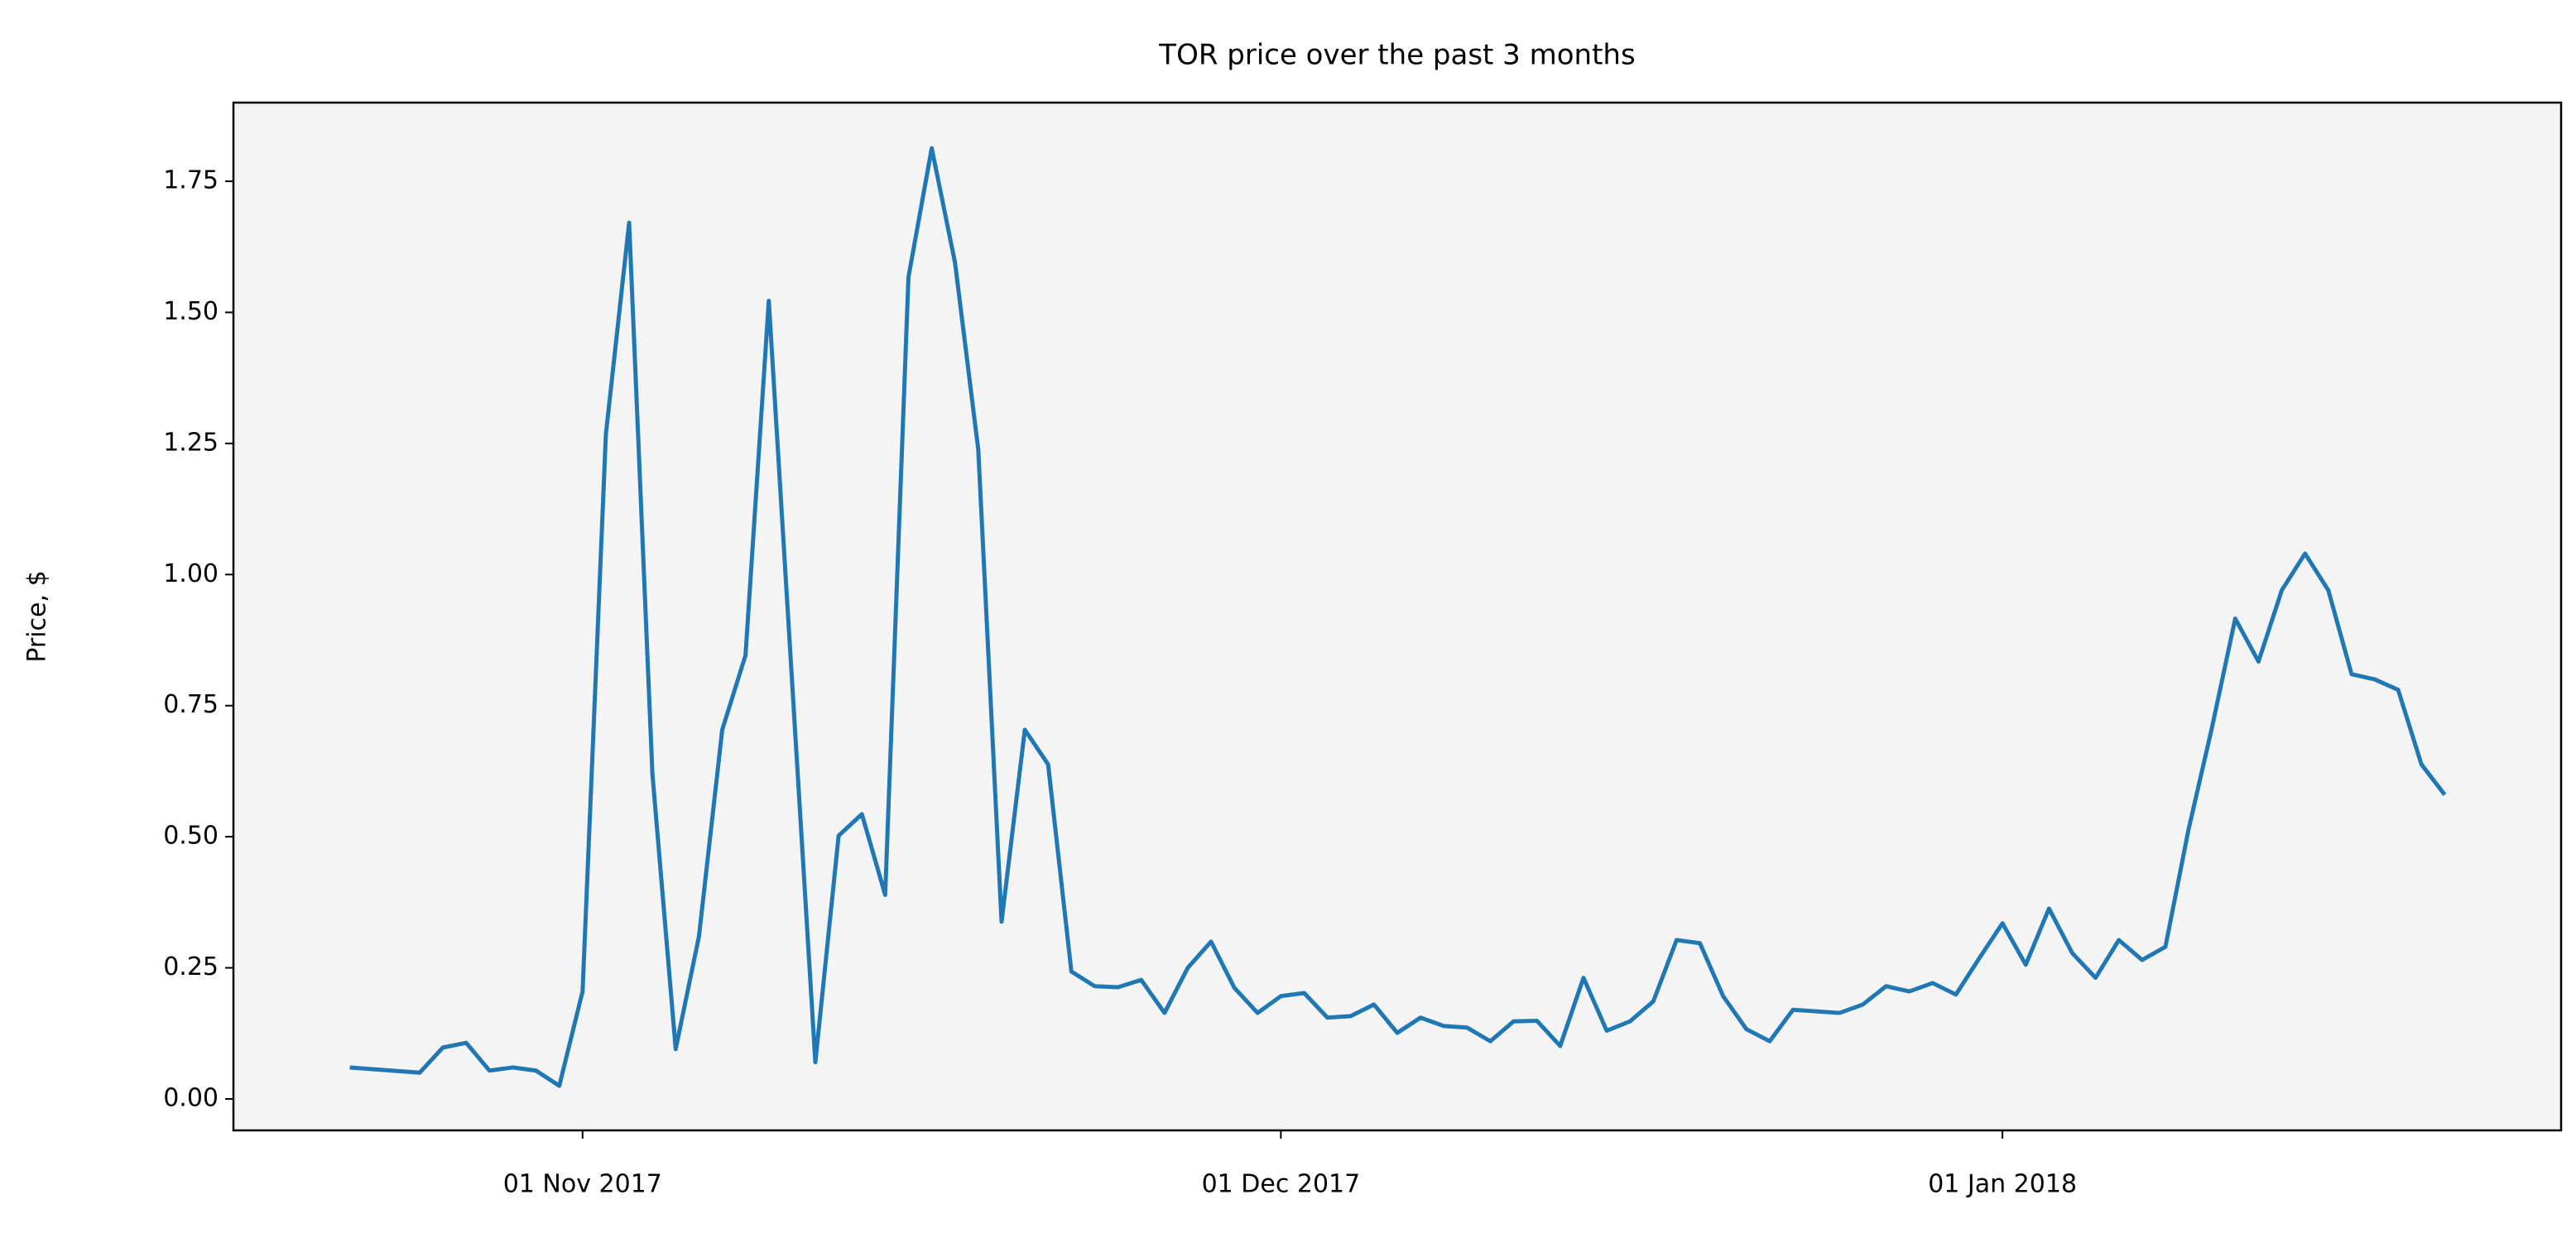 This screenshot has height=1233, width=2576. Describe the element at coordinates (37, 616) in the screenshot. I see `y-axis-label: Price, $` at that location.